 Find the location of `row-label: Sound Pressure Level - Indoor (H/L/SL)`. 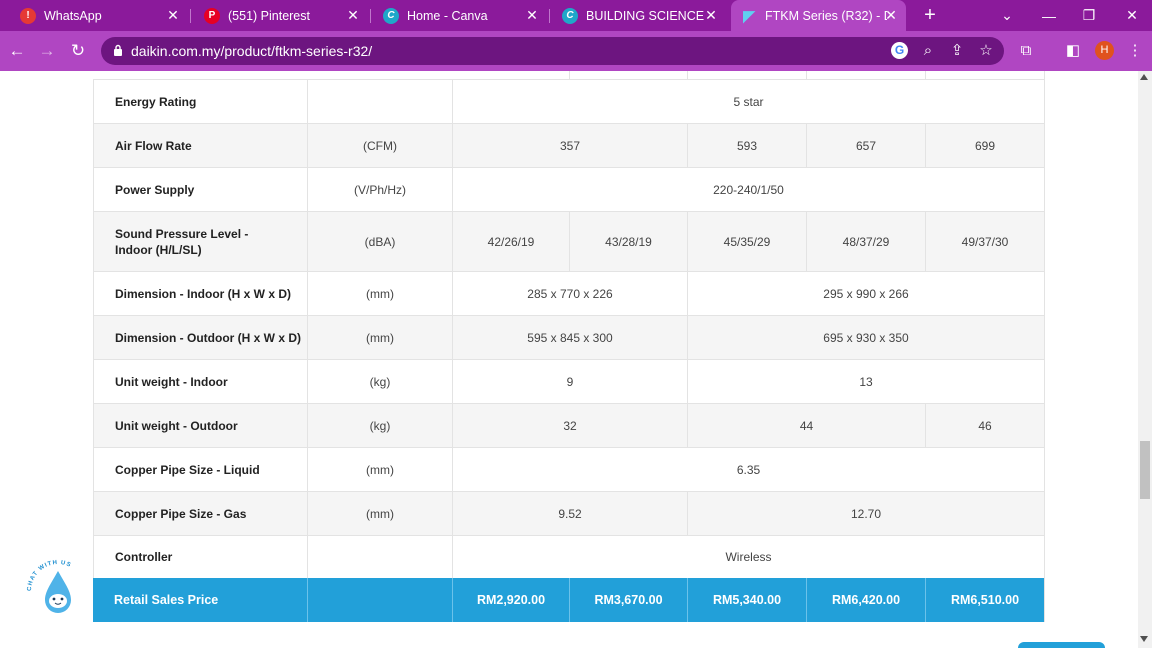

row-label: Sound Pressure Level - Indoor (H/L/SL) is located at coordinates (200, 241).